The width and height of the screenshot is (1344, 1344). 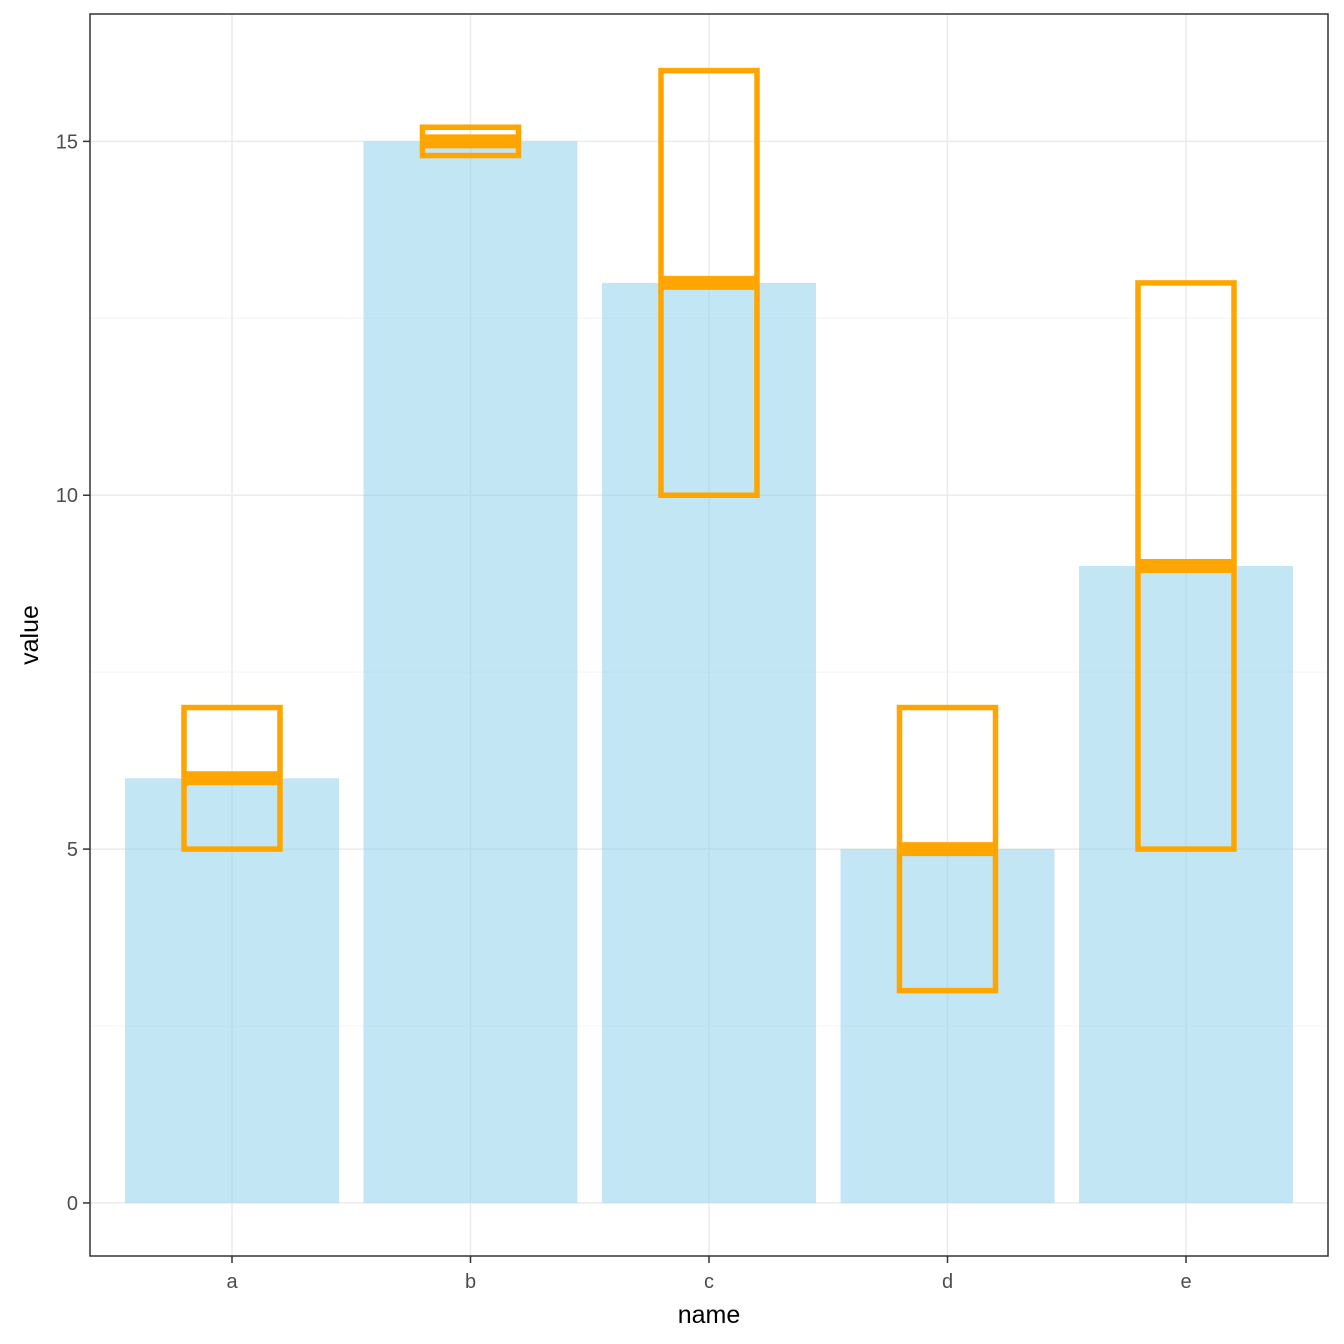 What do you see at coordinates (947, 1026) in the screenshot?
I see `bar-d` at bounding box center [947, 1026].